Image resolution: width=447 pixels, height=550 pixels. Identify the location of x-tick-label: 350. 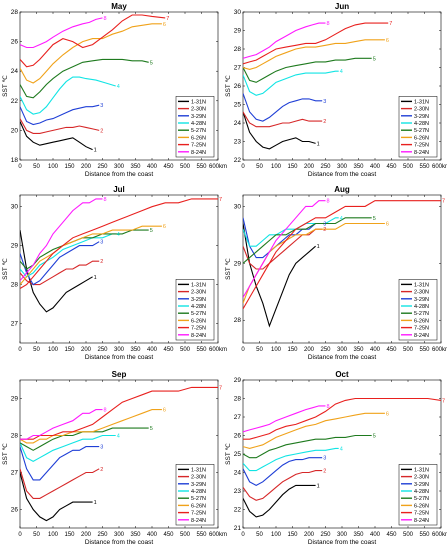
(135, 167).